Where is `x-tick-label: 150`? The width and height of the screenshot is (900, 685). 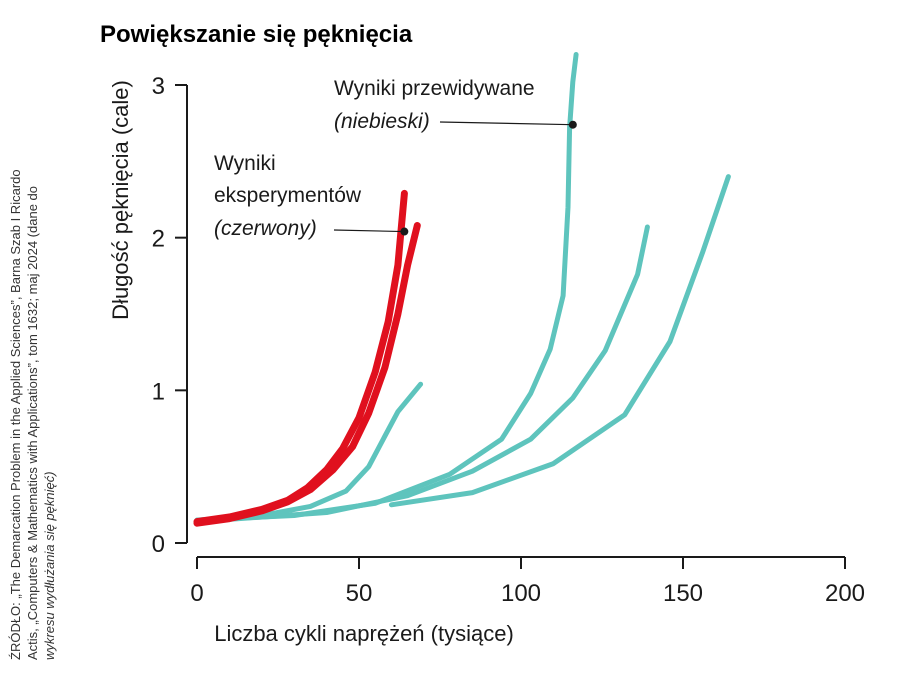
x-tick-label: 150 is located at coordinates (683, 593).